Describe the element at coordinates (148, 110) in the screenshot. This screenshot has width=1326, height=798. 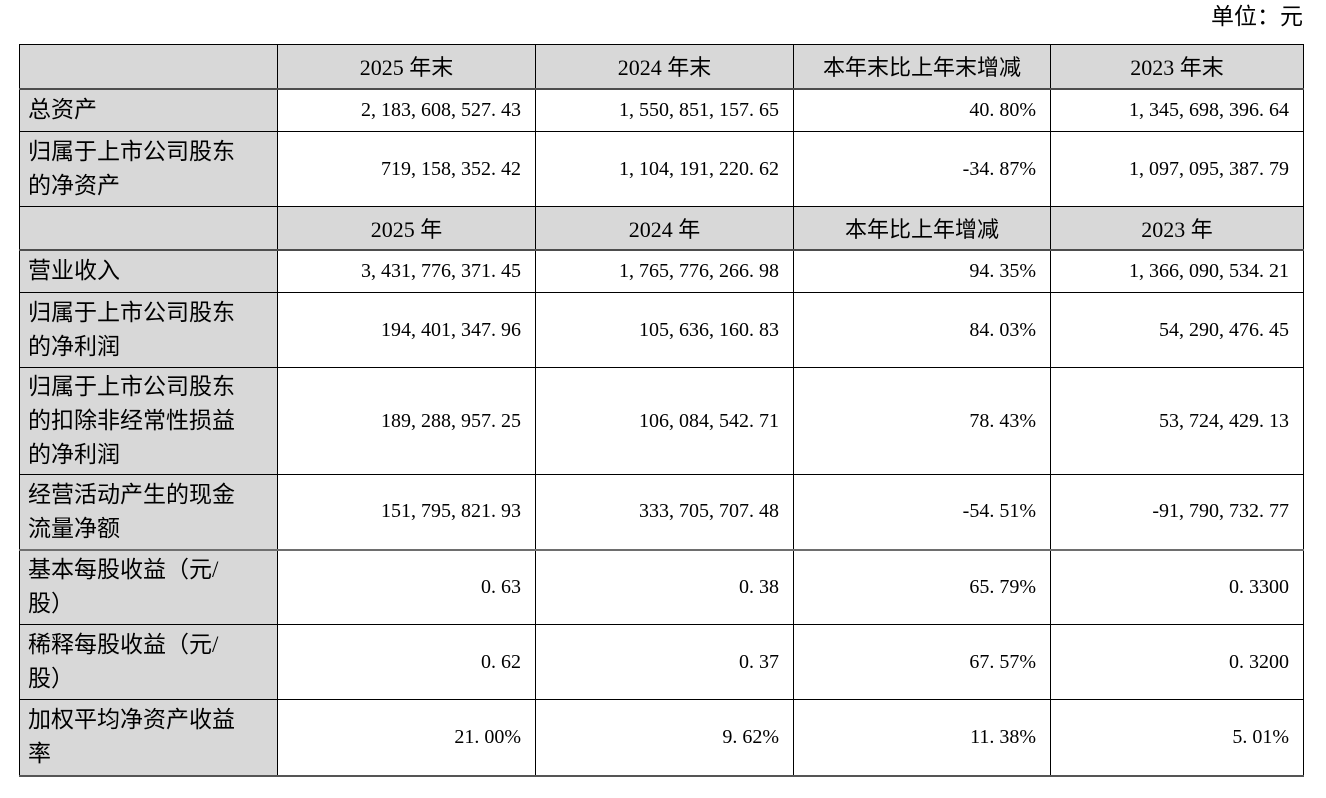
I see `row-label-cell: 总资产` at that location.